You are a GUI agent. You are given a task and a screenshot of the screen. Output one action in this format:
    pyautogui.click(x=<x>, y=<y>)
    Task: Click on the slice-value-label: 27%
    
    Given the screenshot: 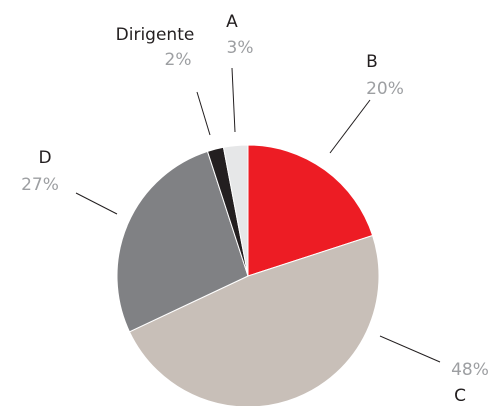 What is the action you would take?
    pyautogui.click(x=40, y=185)
    